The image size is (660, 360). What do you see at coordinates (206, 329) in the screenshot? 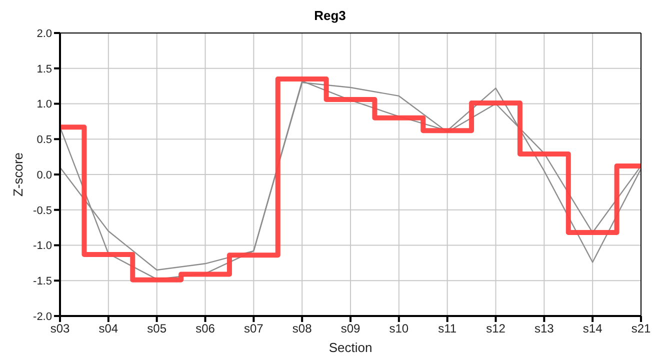
I see `x-tick-label: s06` at bounding box center [206, 329].